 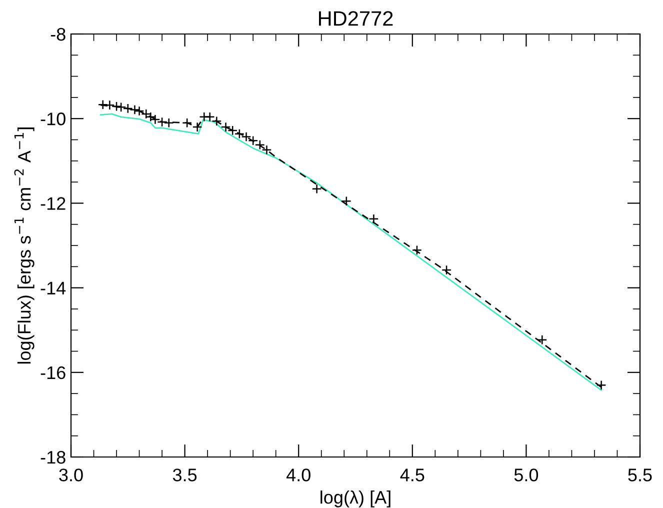 I want to click on chart-title: HD2772, so click(x=355, y=18).